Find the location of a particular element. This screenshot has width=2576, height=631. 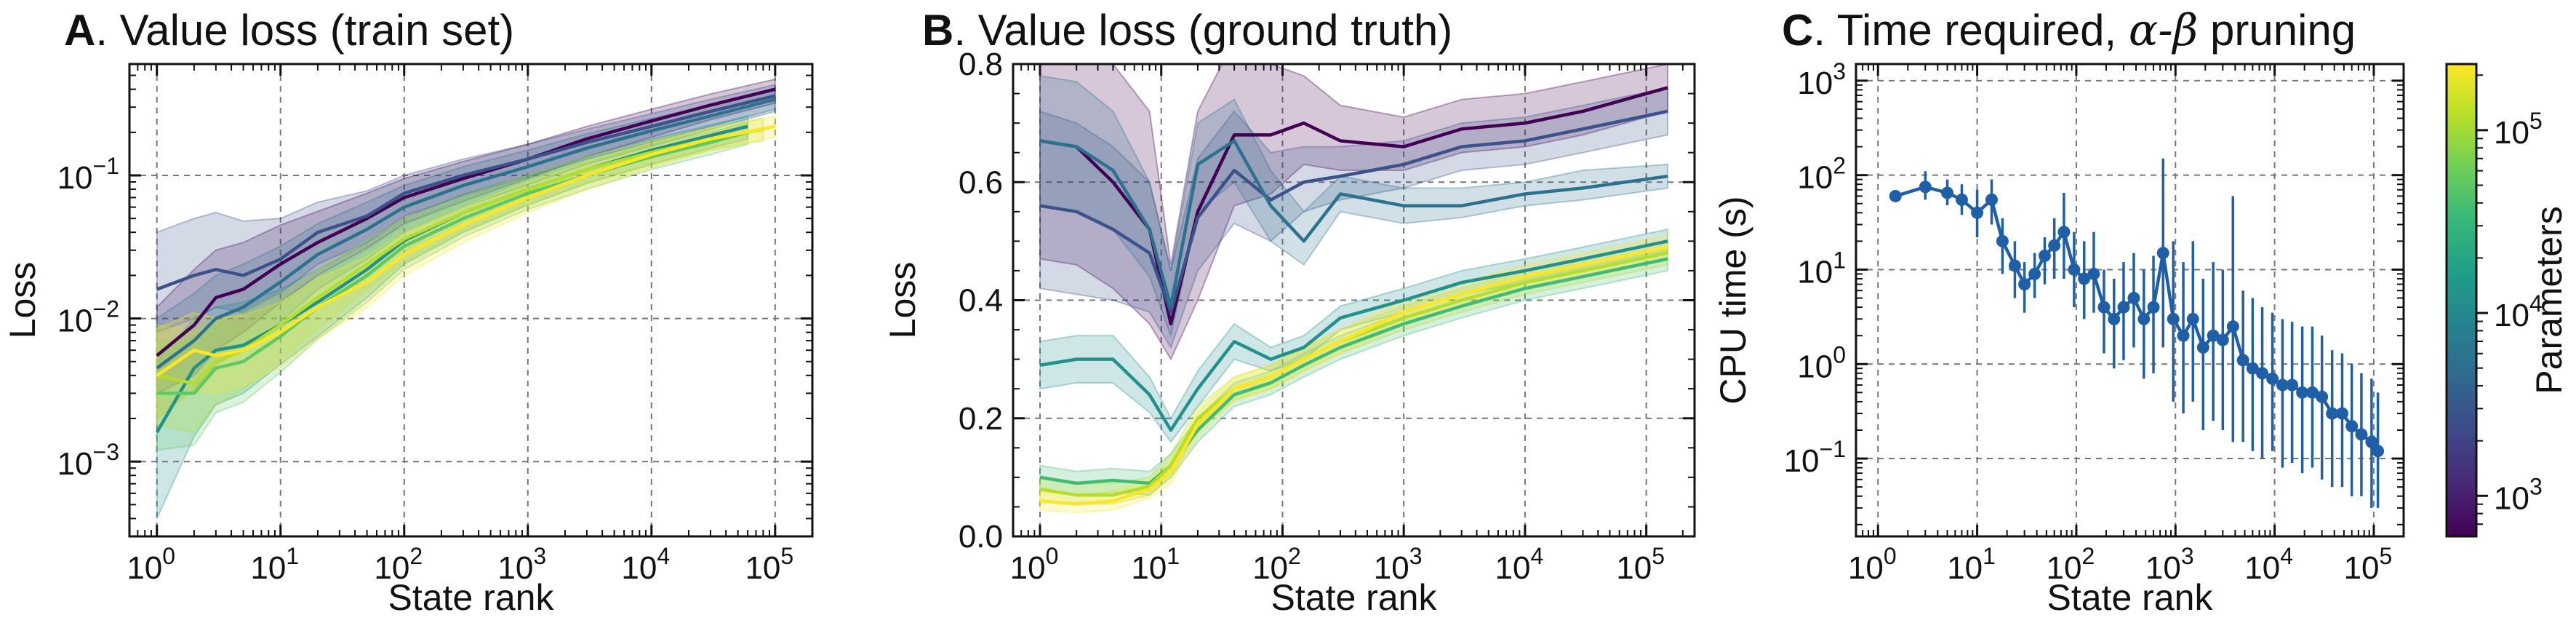

y-axis-label: Loss is located at coordinates (22, 300).